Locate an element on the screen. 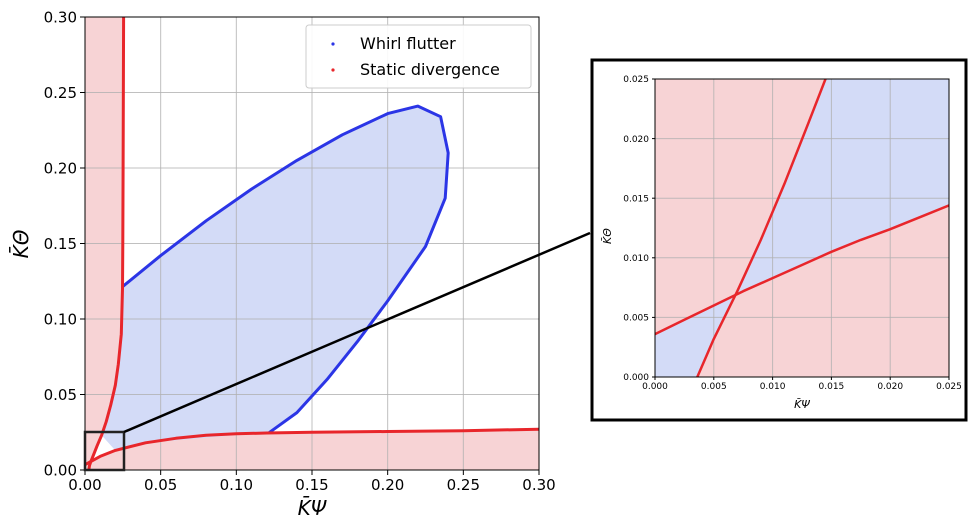 This screenshot has width=968, height=524. legend-box is located at coordinates (418, 56).